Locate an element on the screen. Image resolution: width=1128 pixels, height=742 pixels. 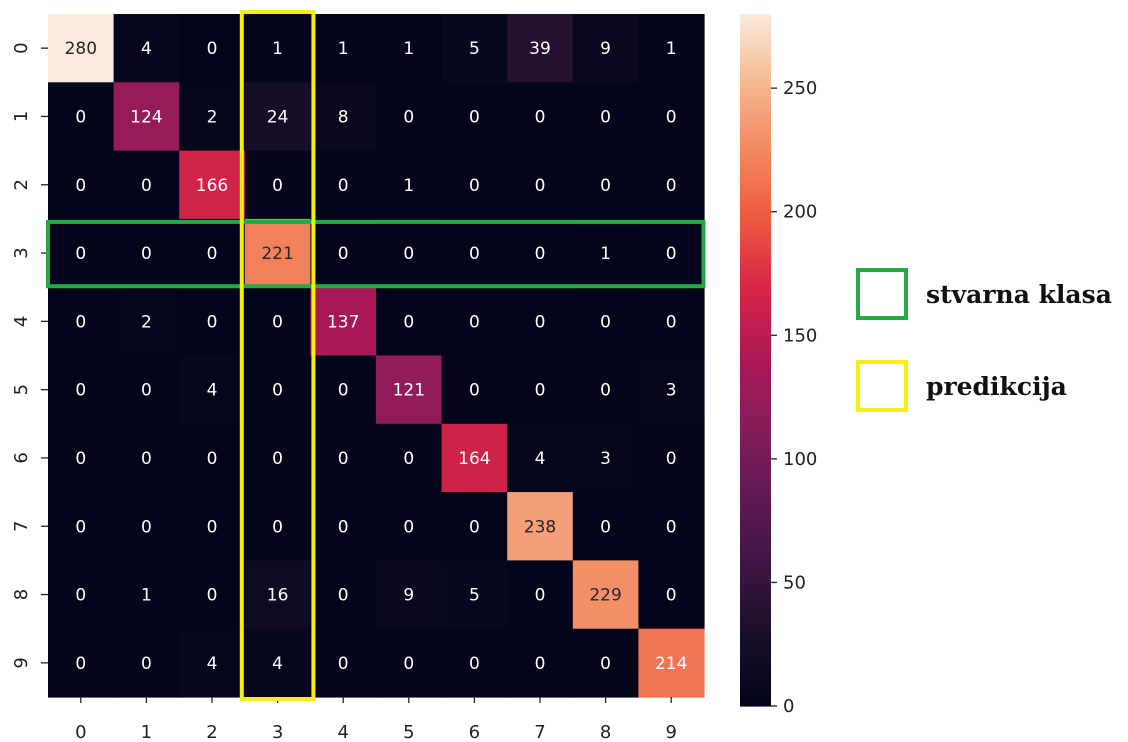
cell-value-label: 9 is located at coordinates (408, 596).